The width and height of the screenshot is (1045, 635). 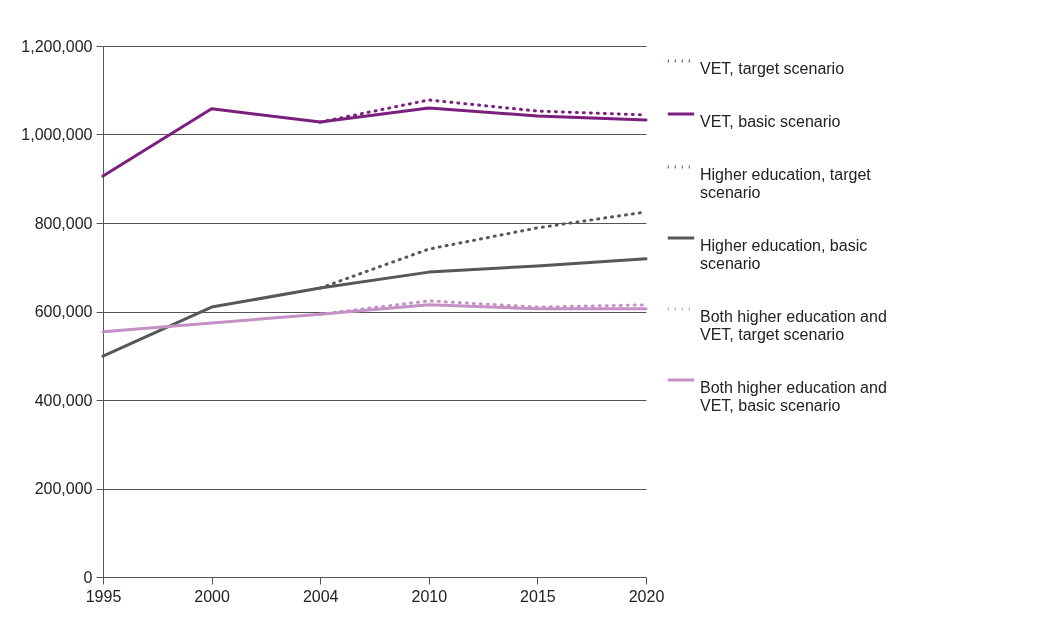 What do you see at coordinates (772, 68) in the screenshot?
I see `legend-label: VET, target scenario` at bounding box center [772, 68].